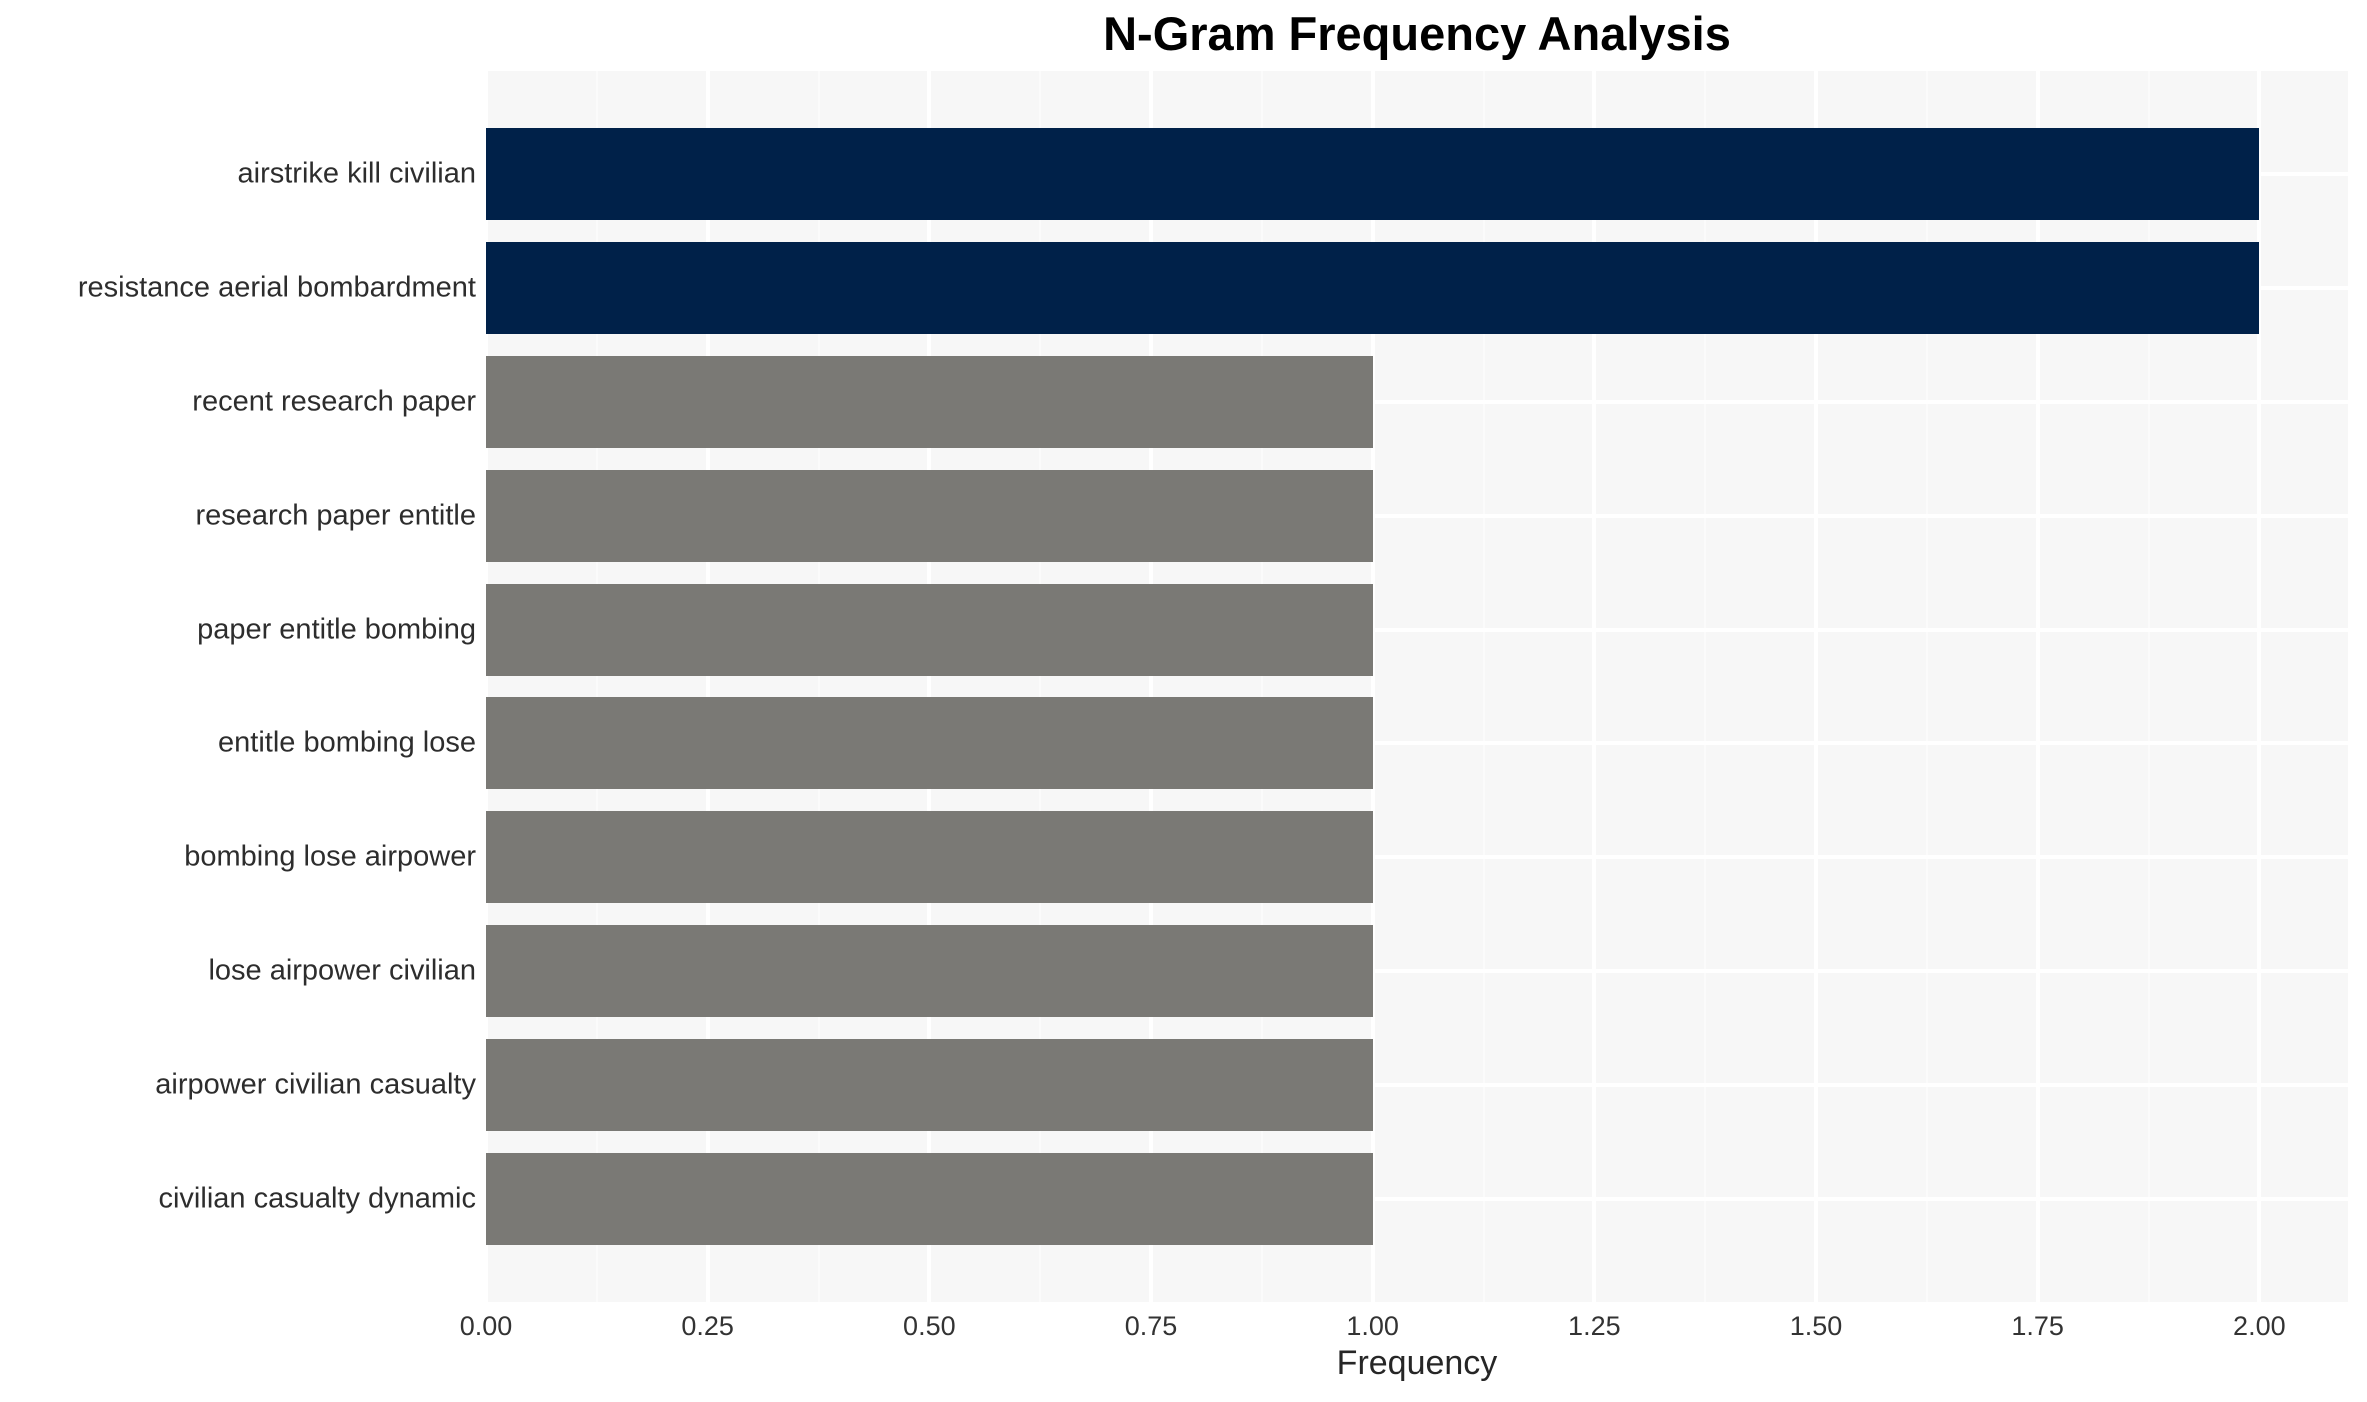  Describe the element at coordinates (342, 970) in the screenshot. I see `y-axis-label: lose airpower civilian` at that location.